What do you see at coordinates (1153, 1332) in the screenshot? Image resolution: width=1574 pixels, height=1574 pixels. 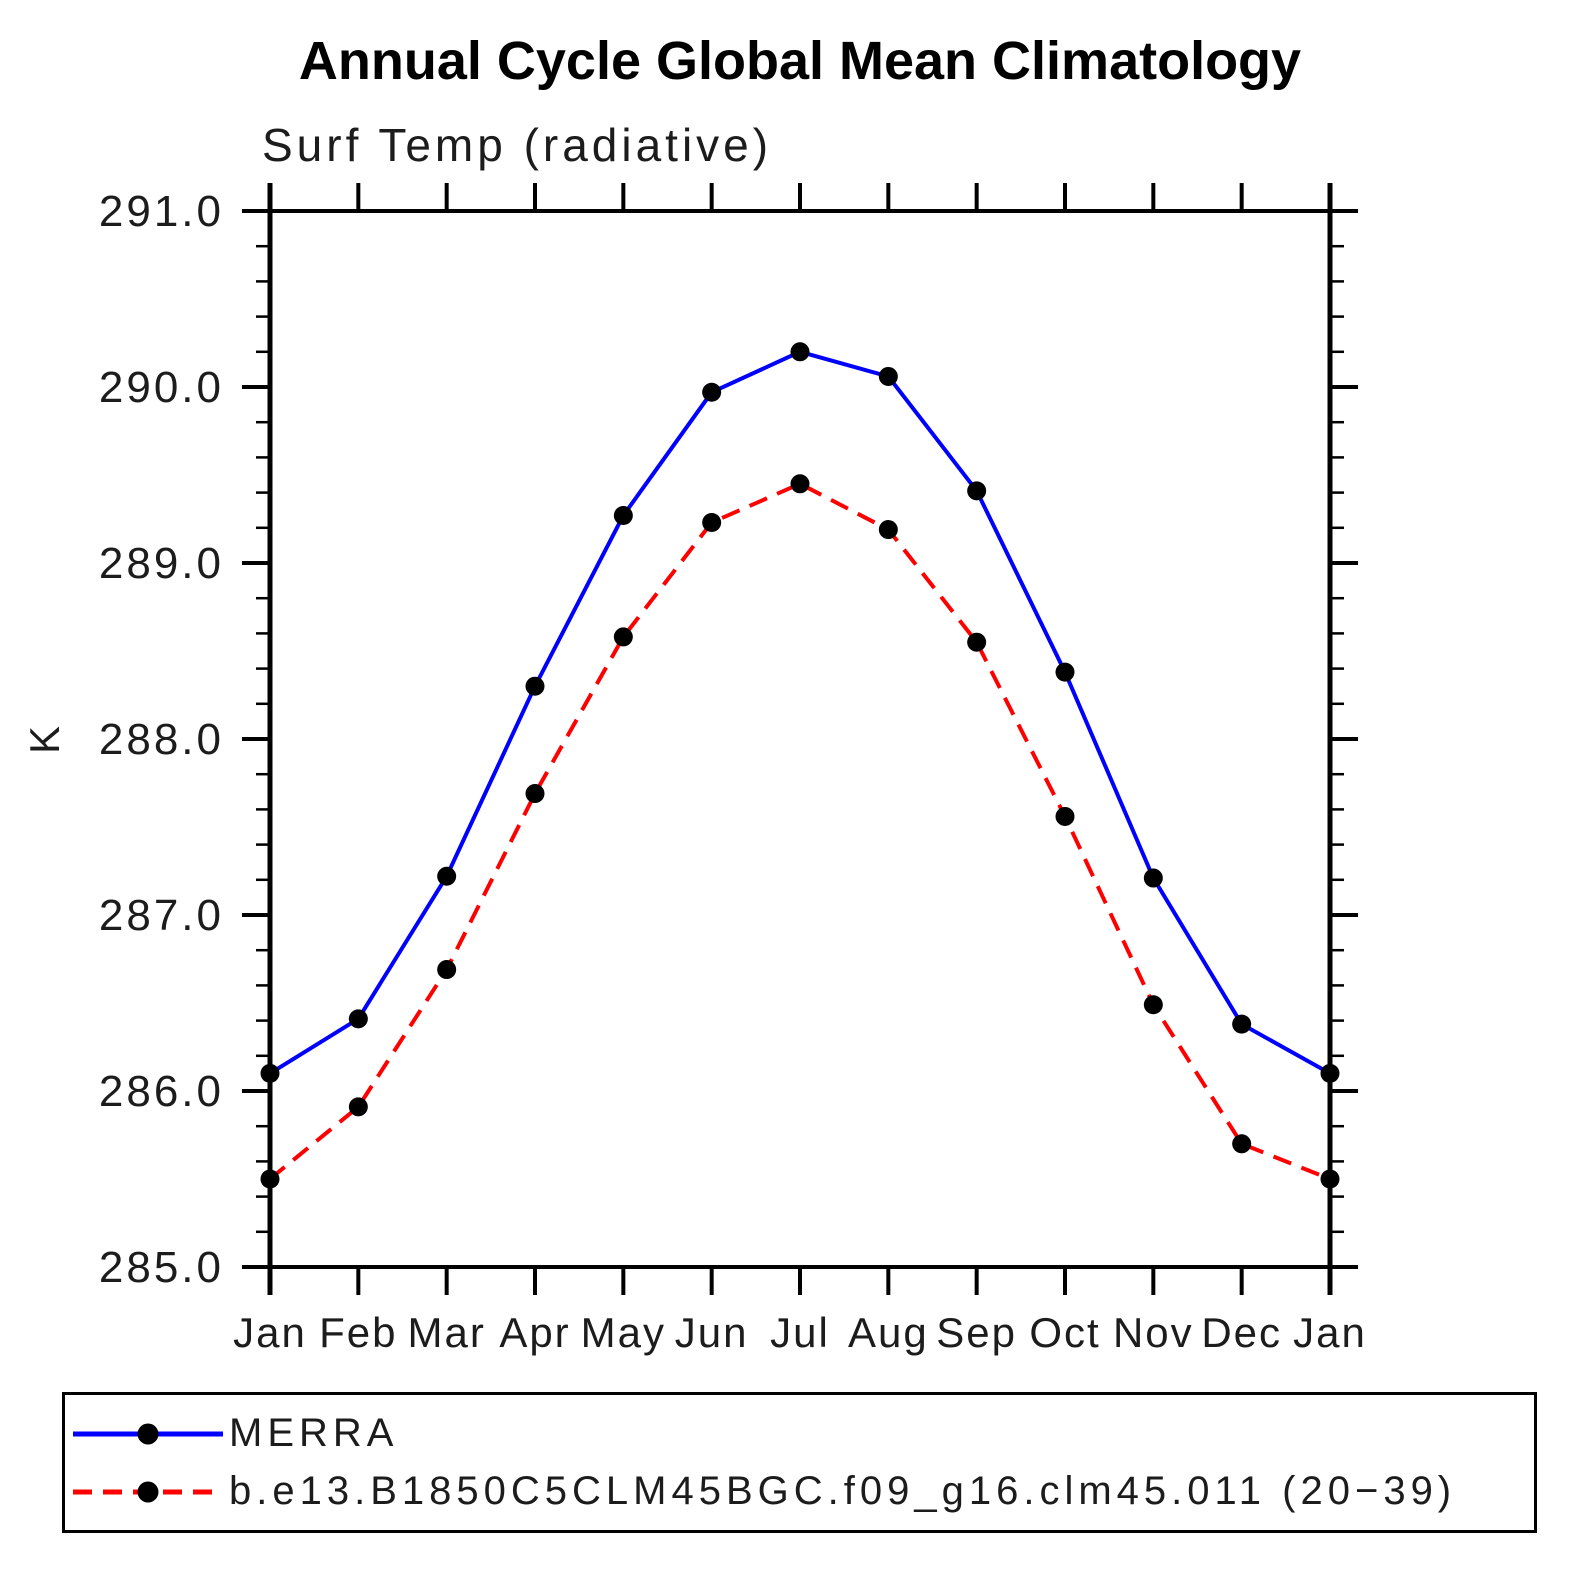 I see `svg-text: Nov` at bounding box center [1153, 1332].